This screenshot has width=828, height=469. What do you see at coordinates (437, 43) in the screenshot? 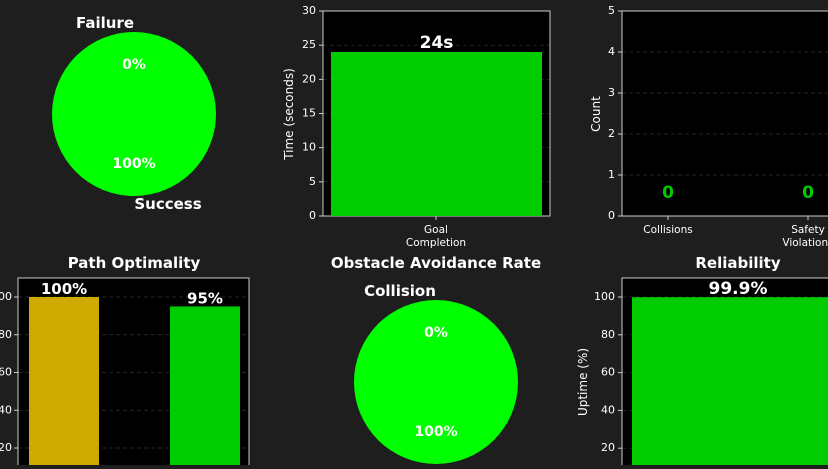
I see `goal-value-label: 24s` at bounding box center [437, 43].